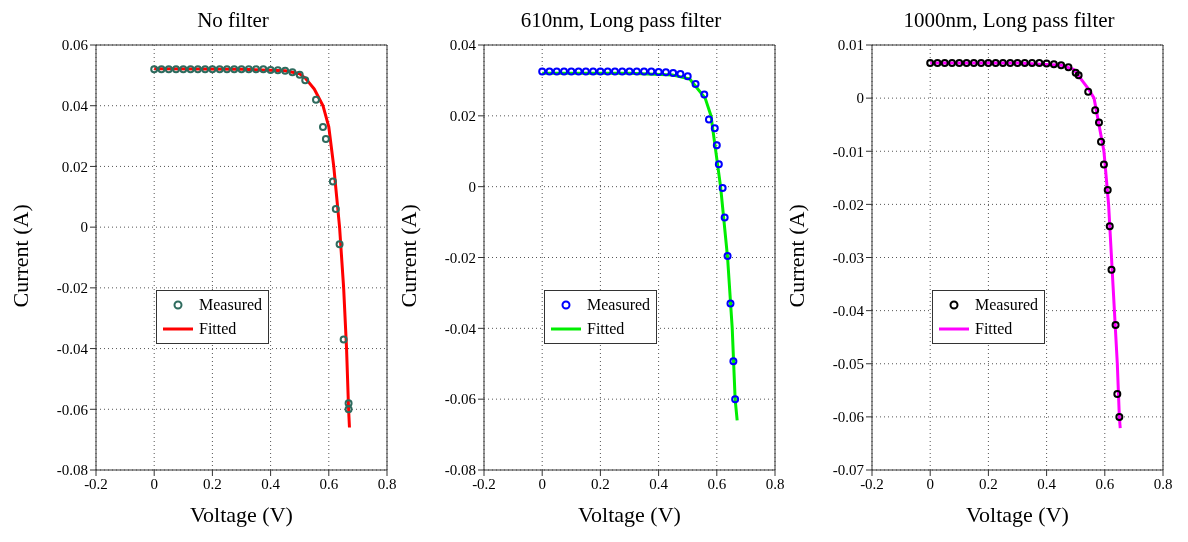 The height and width of the screenshot is (542, 1188). What do you see at coordinates (1009, 20) in the screenshot?
I see `chart-title: 1000nm, Long pass filter` at bounding box center [1009, 20].